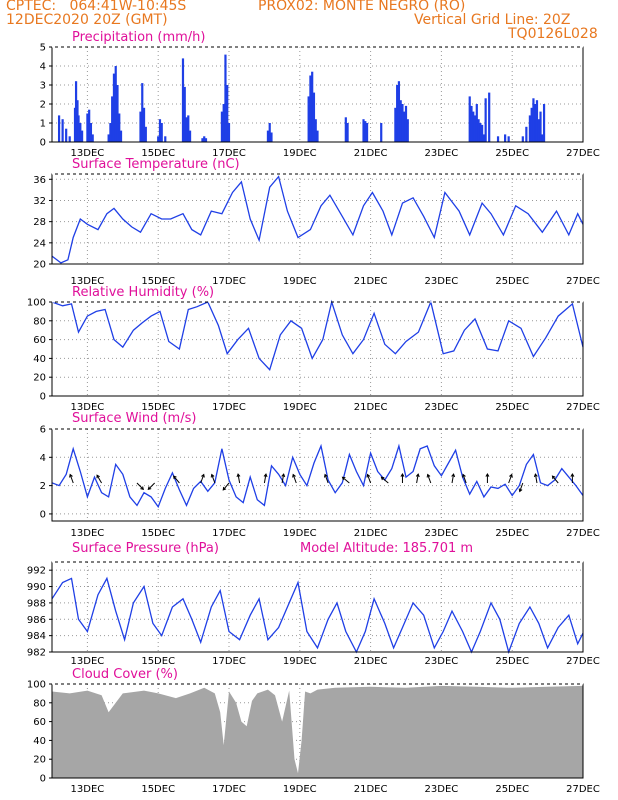  What do you see at coordinates (43, 48) in the screenshot?
I see `y-tick-label: 5` at bounding box center [43, 48].